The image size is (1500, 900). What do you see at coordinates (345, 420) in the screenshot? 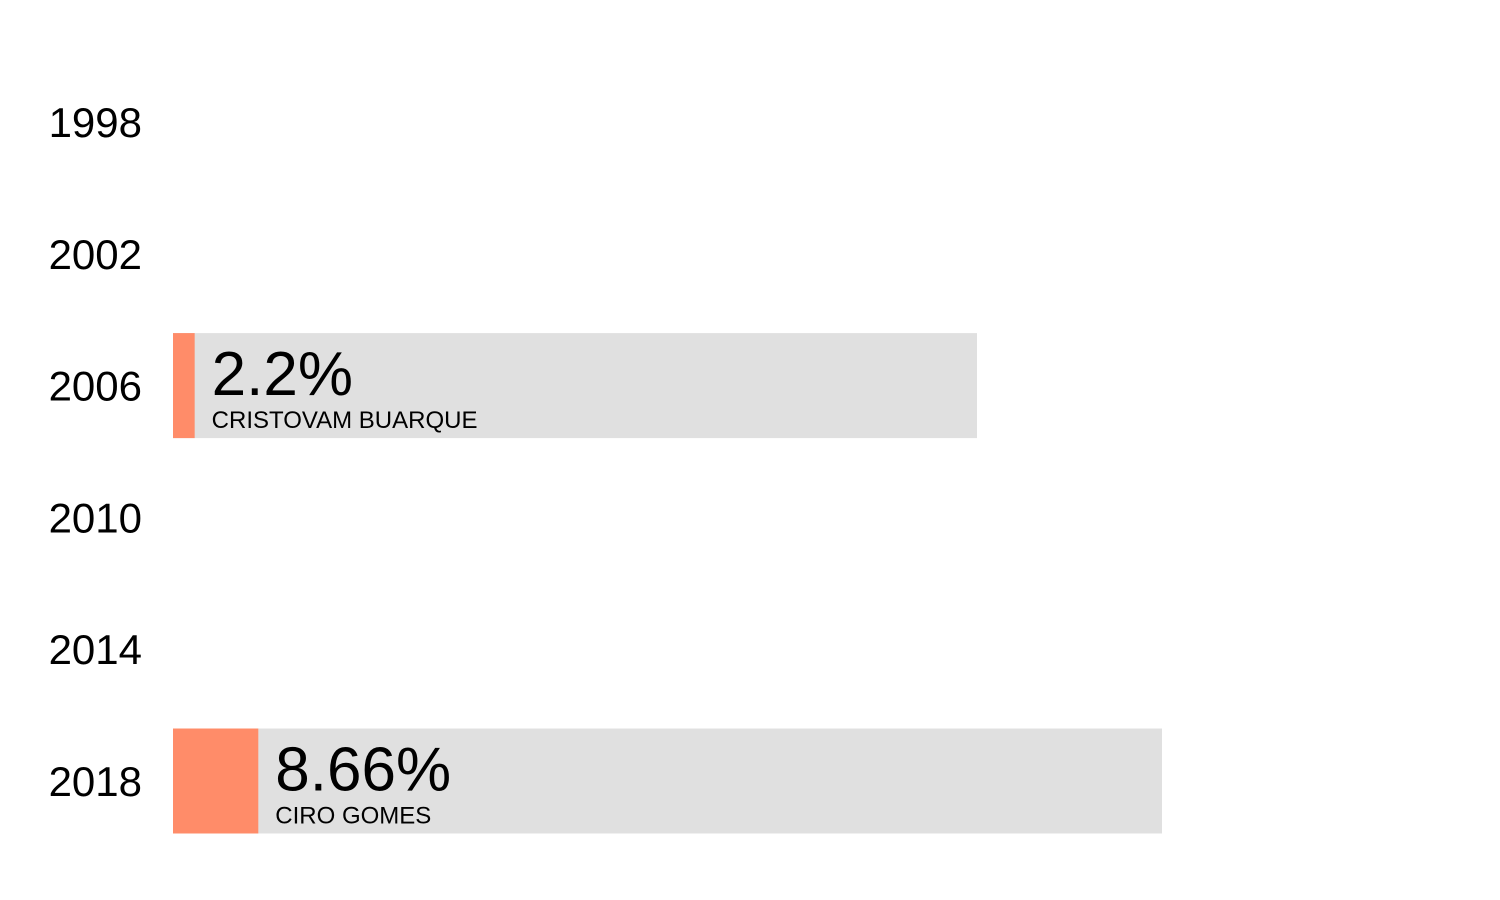
I see `candidate-label: CRISTOVAM BUARQUE` at bounding box center [345, 420].